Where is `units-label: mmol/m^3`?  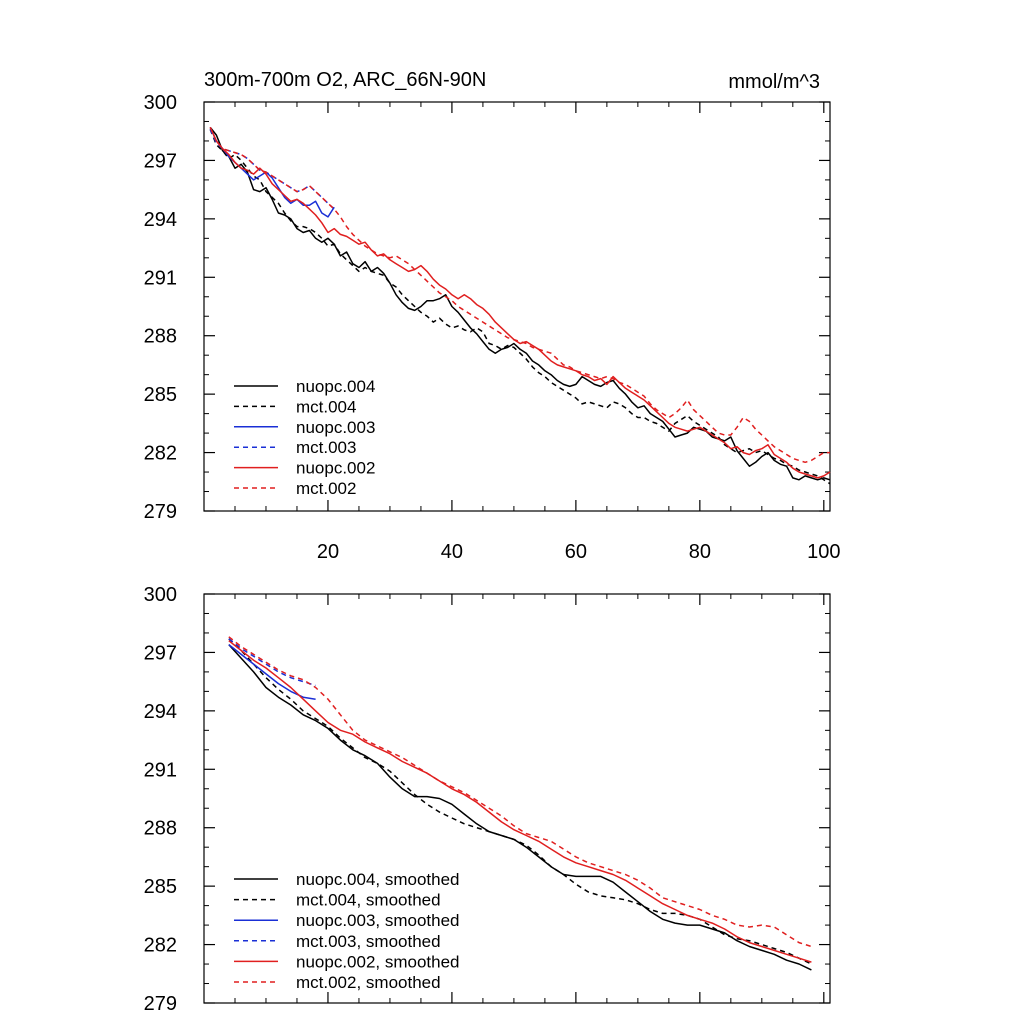
units-label: mmol/m^3 is located at coordinates (774, 82).